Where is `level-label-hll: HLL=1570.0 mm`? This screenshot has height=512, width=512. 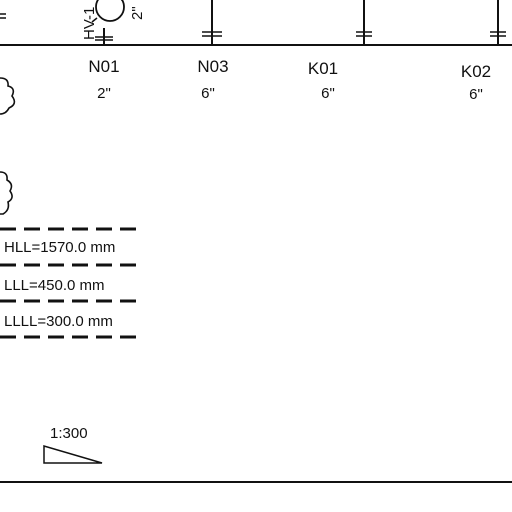 level-label-hll: HLL=1570.0 mm is located at coordinates (59, 247).